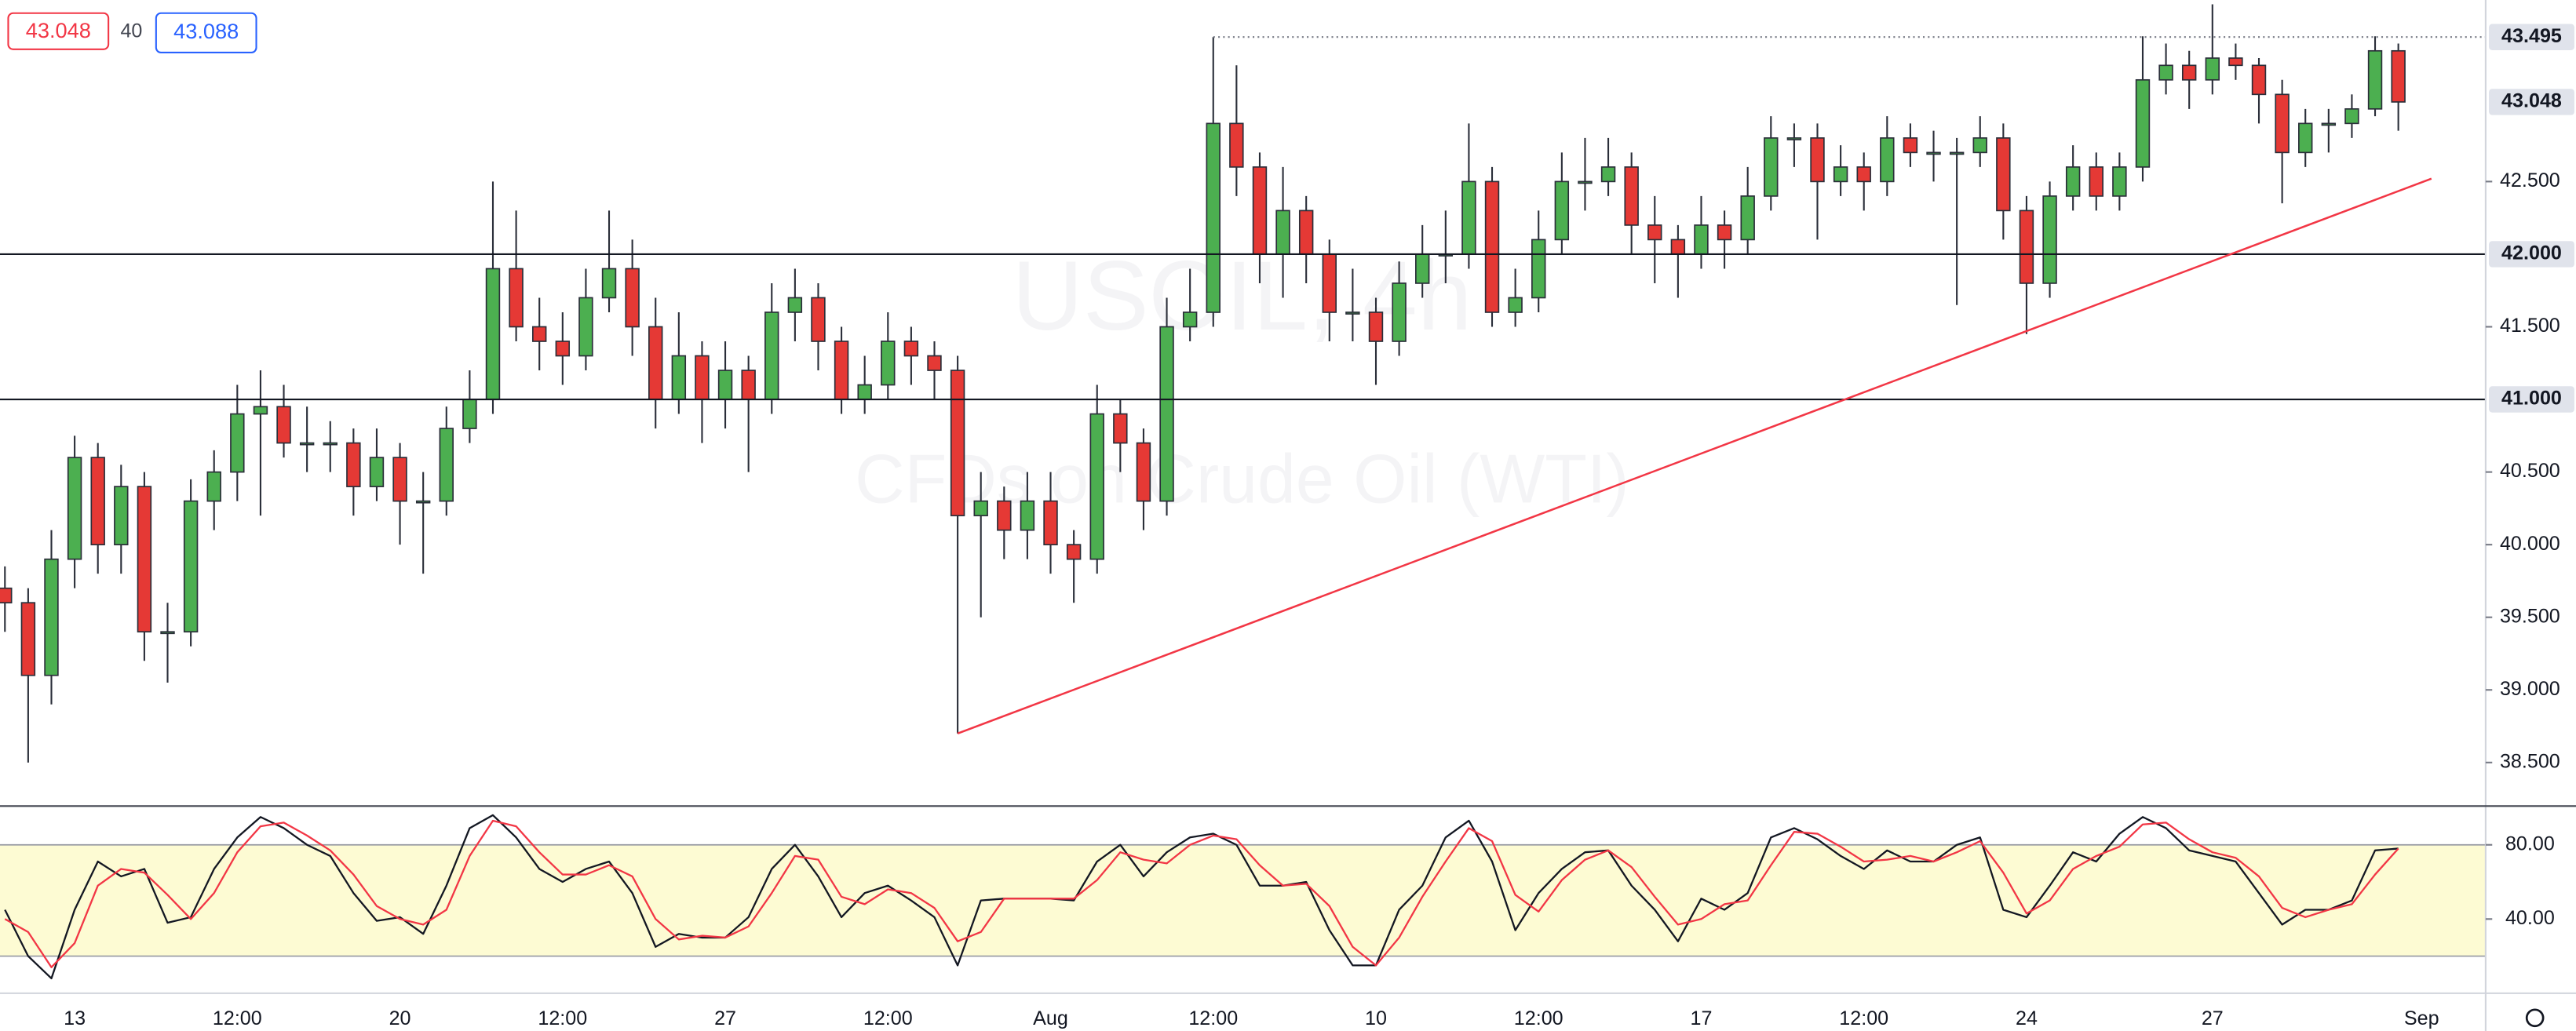 The image size is (2576, 1031). I want to click on x-tick-label: 10, so click(1376, 1018).